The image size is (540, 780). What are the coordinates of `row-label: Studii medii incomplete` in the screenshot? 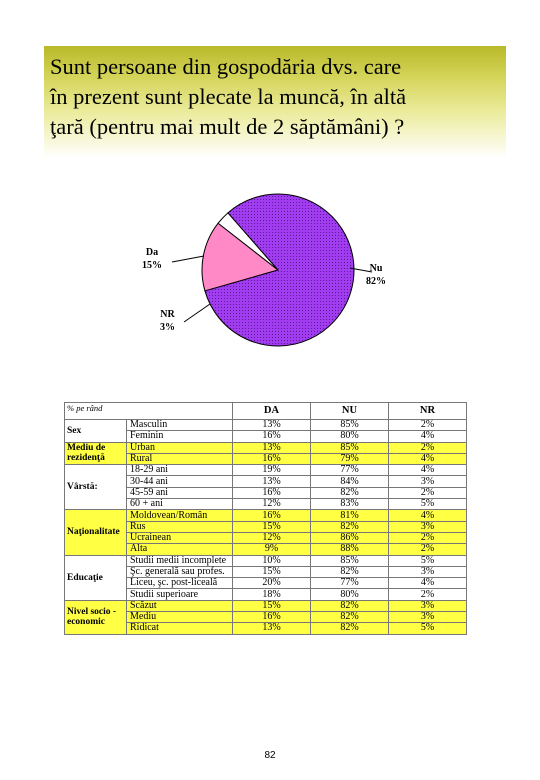 It's located at (179, 560).